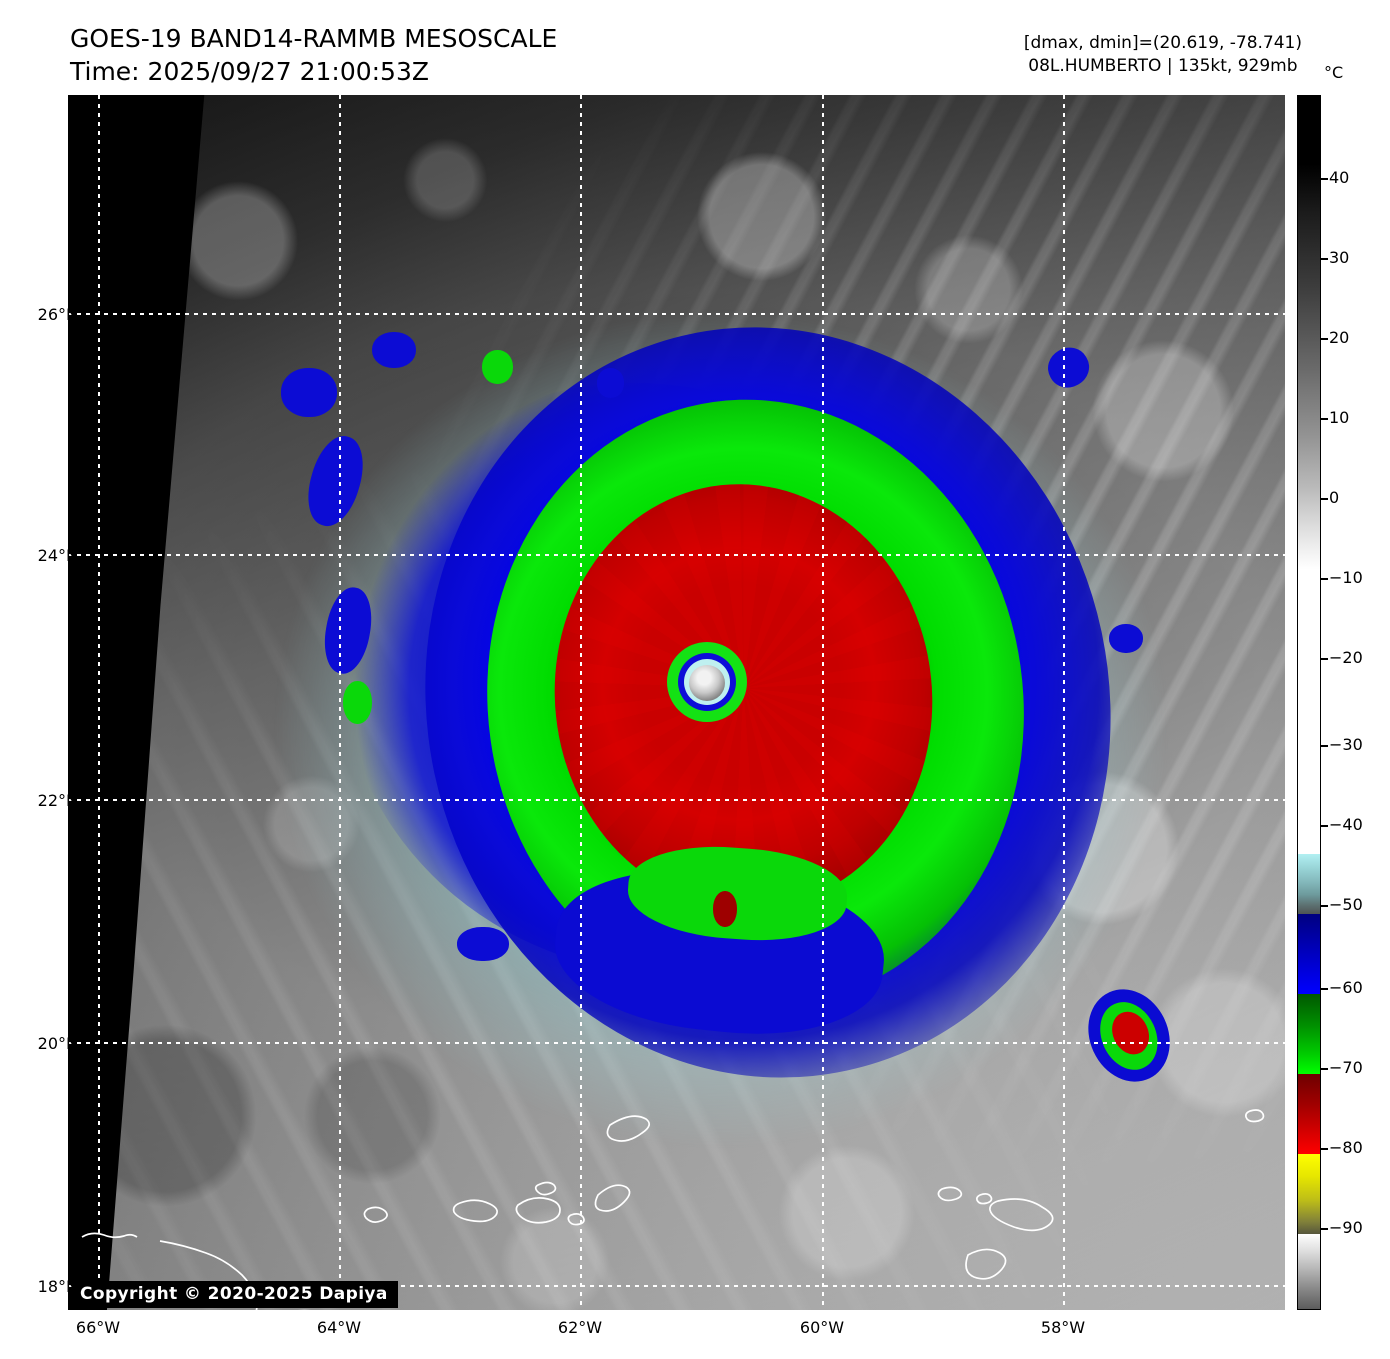  Describe the element at coordinates (1064, 702) in the screenshot. I see `gridline-58W` at that location.